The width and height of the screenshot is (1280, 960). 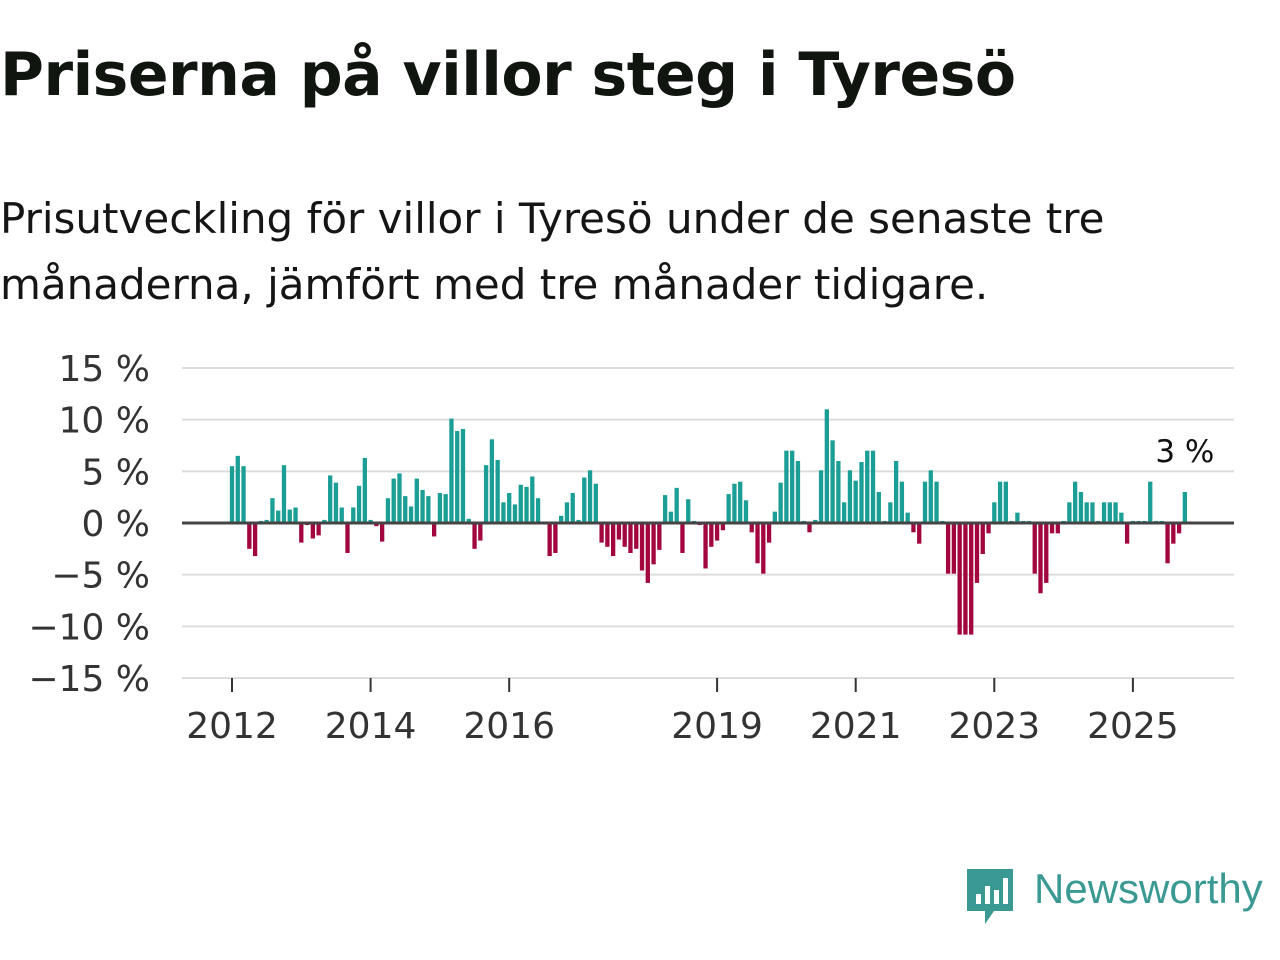 I want to click on y-tick-label: 0 %, so click(x=115, y=524).